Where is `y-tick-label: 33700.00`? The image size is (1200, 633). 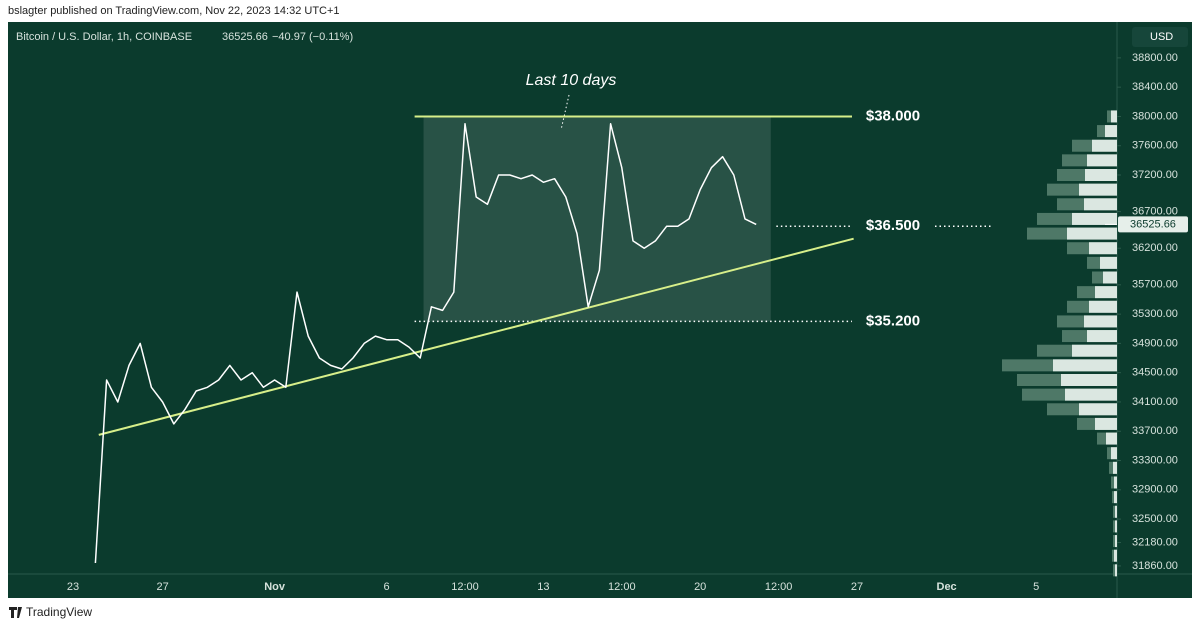 y-tick-label: 33700.00 is located at coordinates (1155, 431).